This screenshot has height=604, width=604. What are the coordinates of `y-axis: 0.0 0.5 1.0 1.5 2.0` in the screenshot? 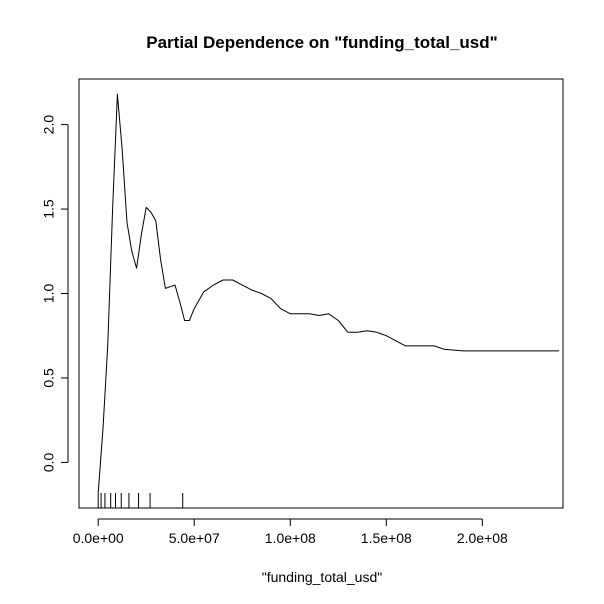 It's located at (55, 293).